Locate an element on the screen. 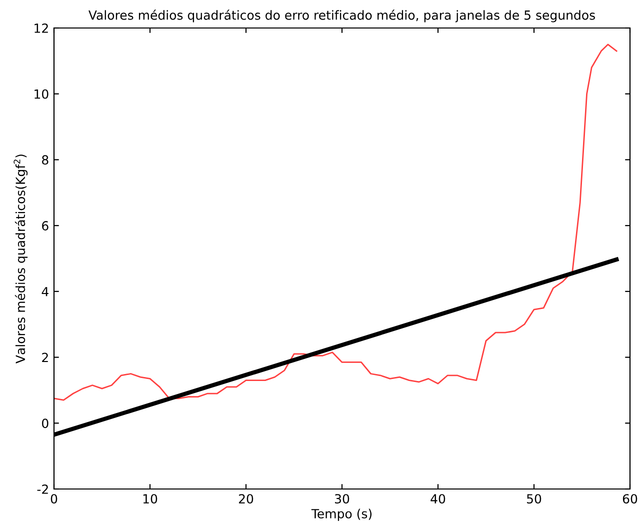 The height and width of the screenshot is (531, 644). x-tick-label: 20 is located at coordinates (246, 499).